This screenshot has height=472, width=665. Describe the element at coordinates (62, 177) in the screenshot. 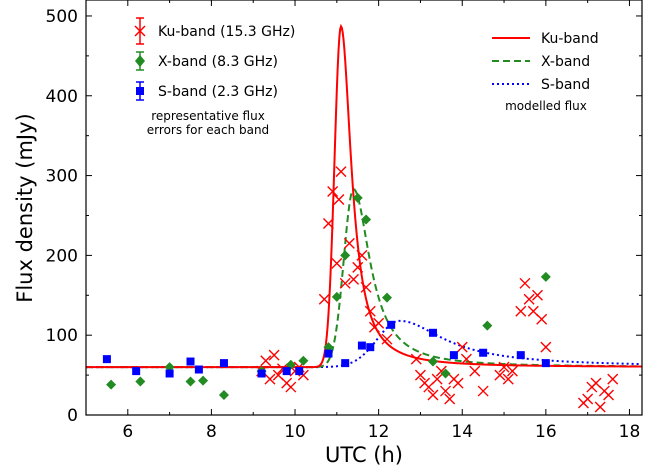

I see `y-tick-label-300: 300` at that location.